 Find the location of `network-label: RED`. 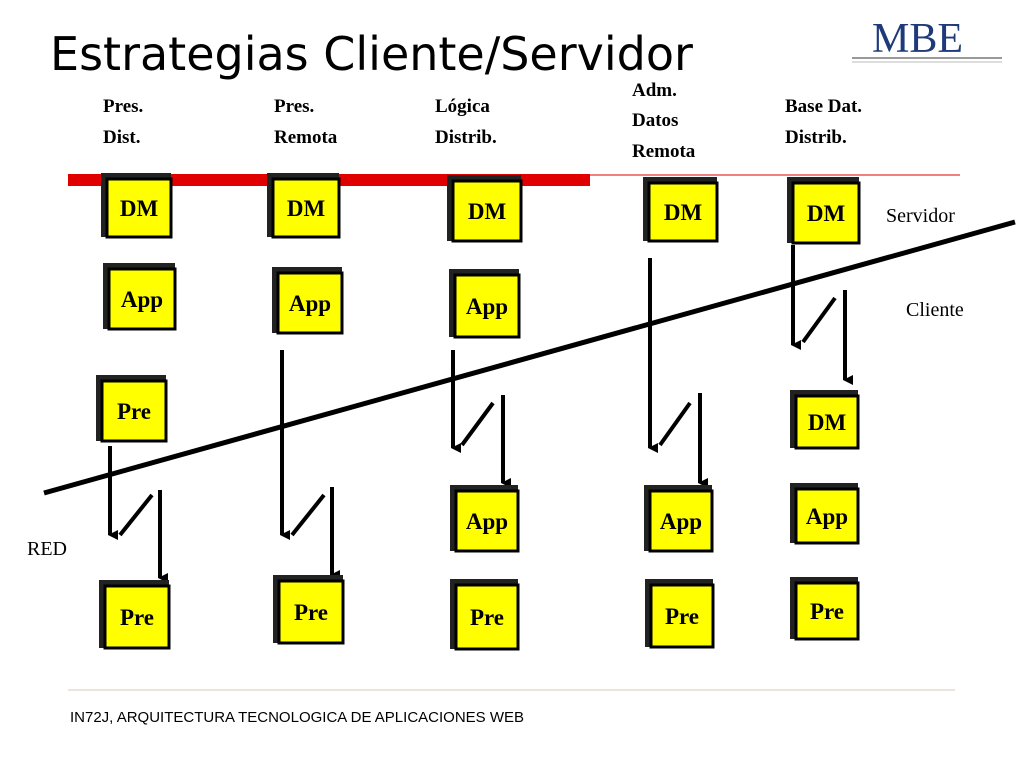

network-label: RED is located at coordinates (47, 549).